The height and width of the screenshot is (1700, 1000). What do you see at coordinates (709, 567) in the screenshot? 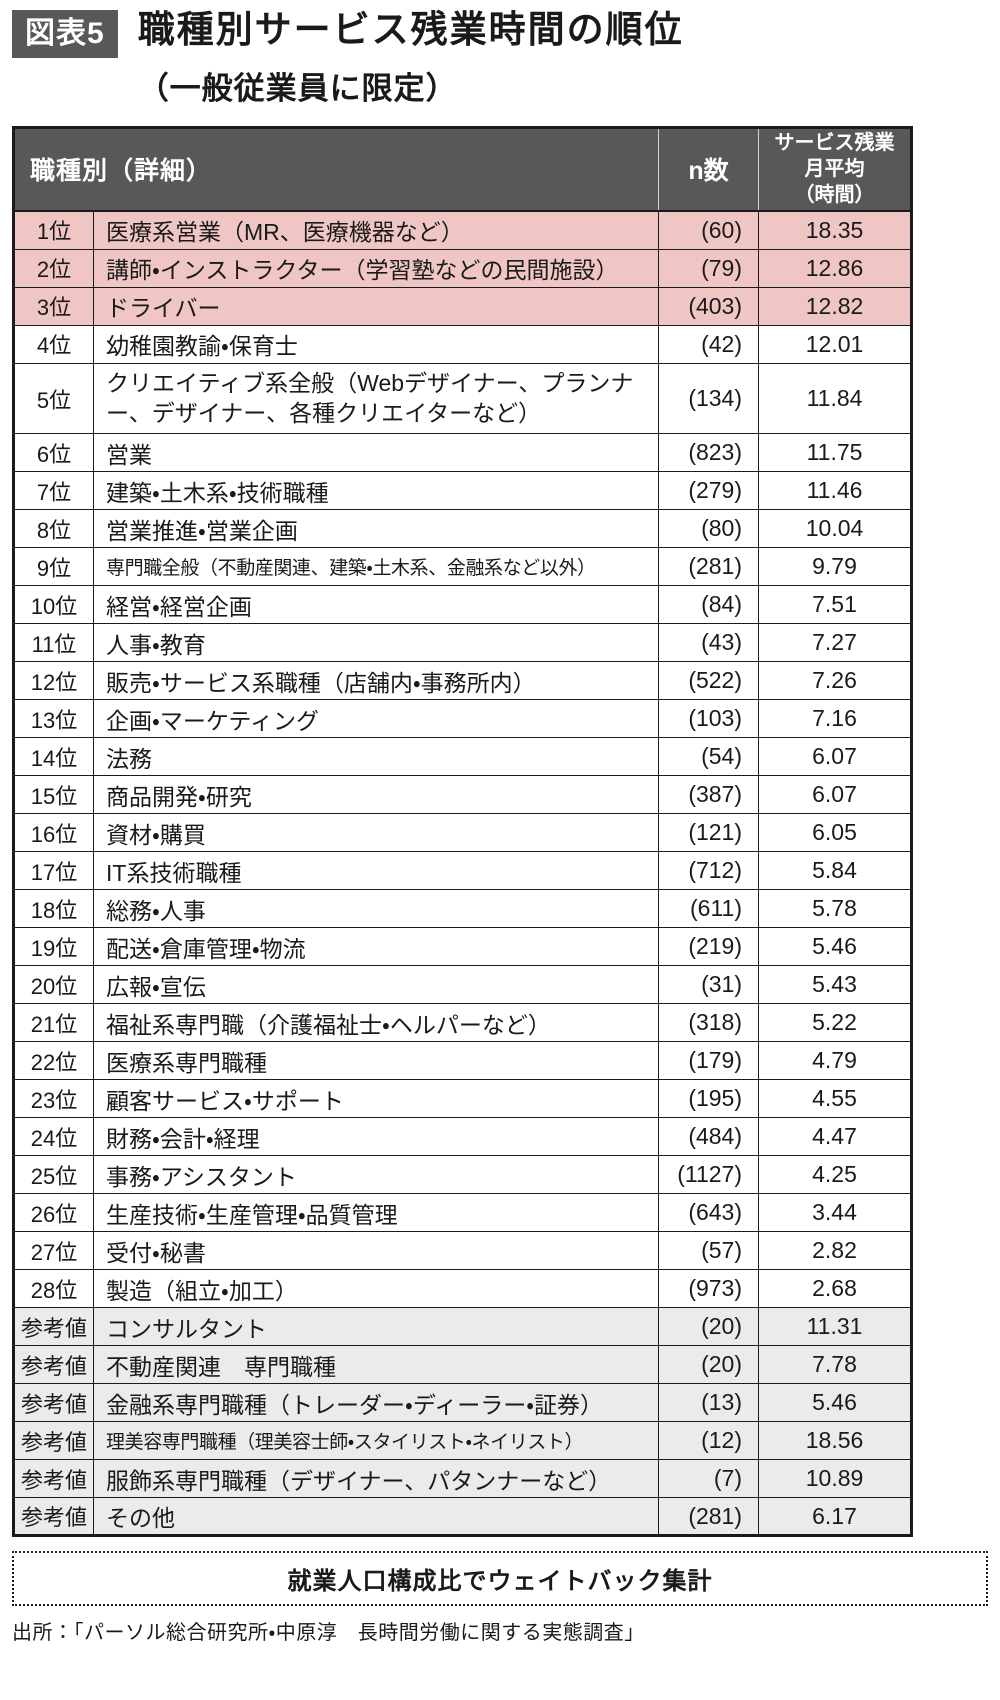
I see `n-count-cell: (281)` at bounding box center [709, 567].